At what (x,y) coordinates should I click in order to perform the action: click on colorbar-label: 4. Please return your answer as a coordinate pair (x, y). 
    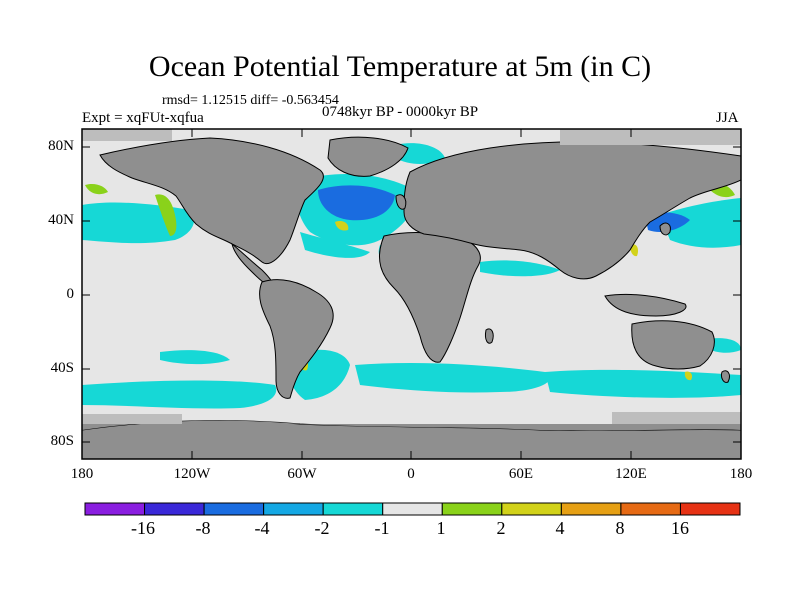
    Looking at the image, I should click on (560, 528).